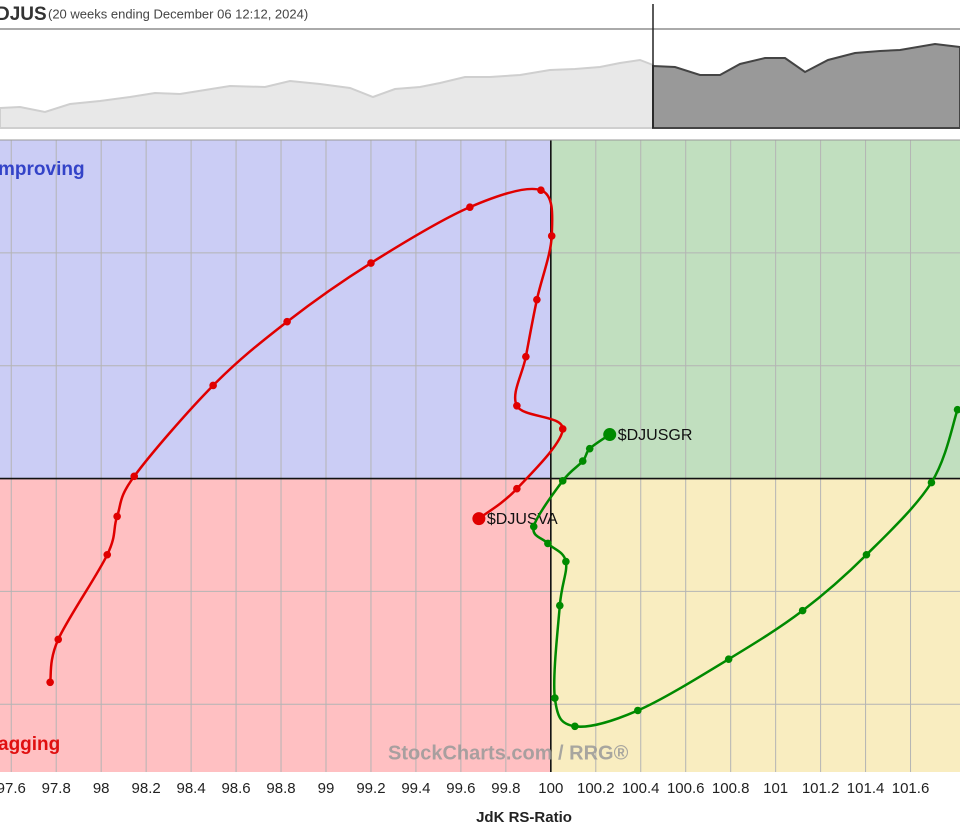 The image size is (960, 831). What do you see at coordinates (550, 788) in the screenshot?
I see `x-tick-label: 100` at bounding box center [550, 788].